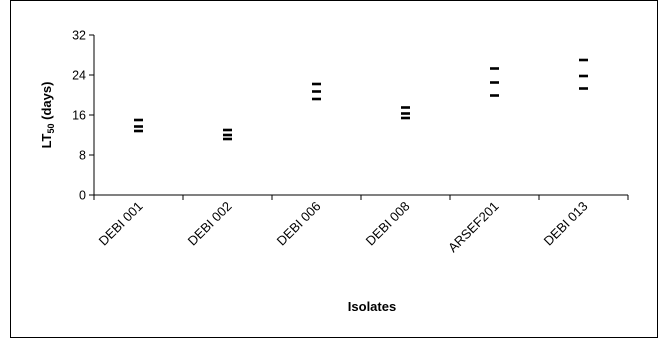 The image size is (658, 339). Describe the element at coordinates (51, 128) in the screenshot. I see `y-axis-title-subscript: 50` at that location.